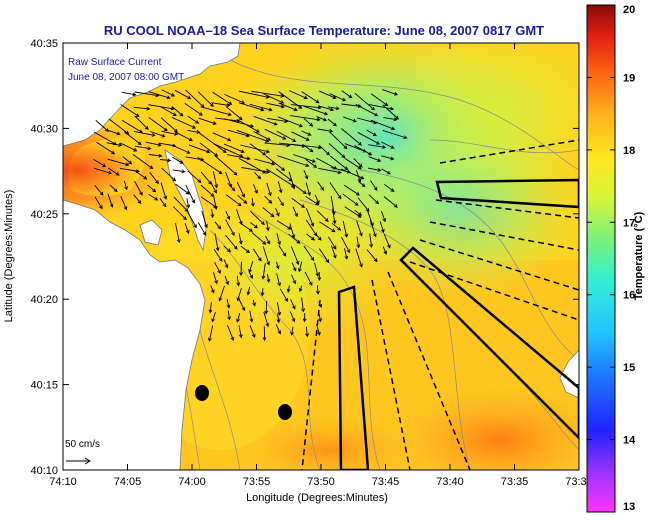 The image size is (651, 523). Describe the element at coordinates (629, 78) in the screenshot. I see `colorbar-tick-label: 19` at that location.